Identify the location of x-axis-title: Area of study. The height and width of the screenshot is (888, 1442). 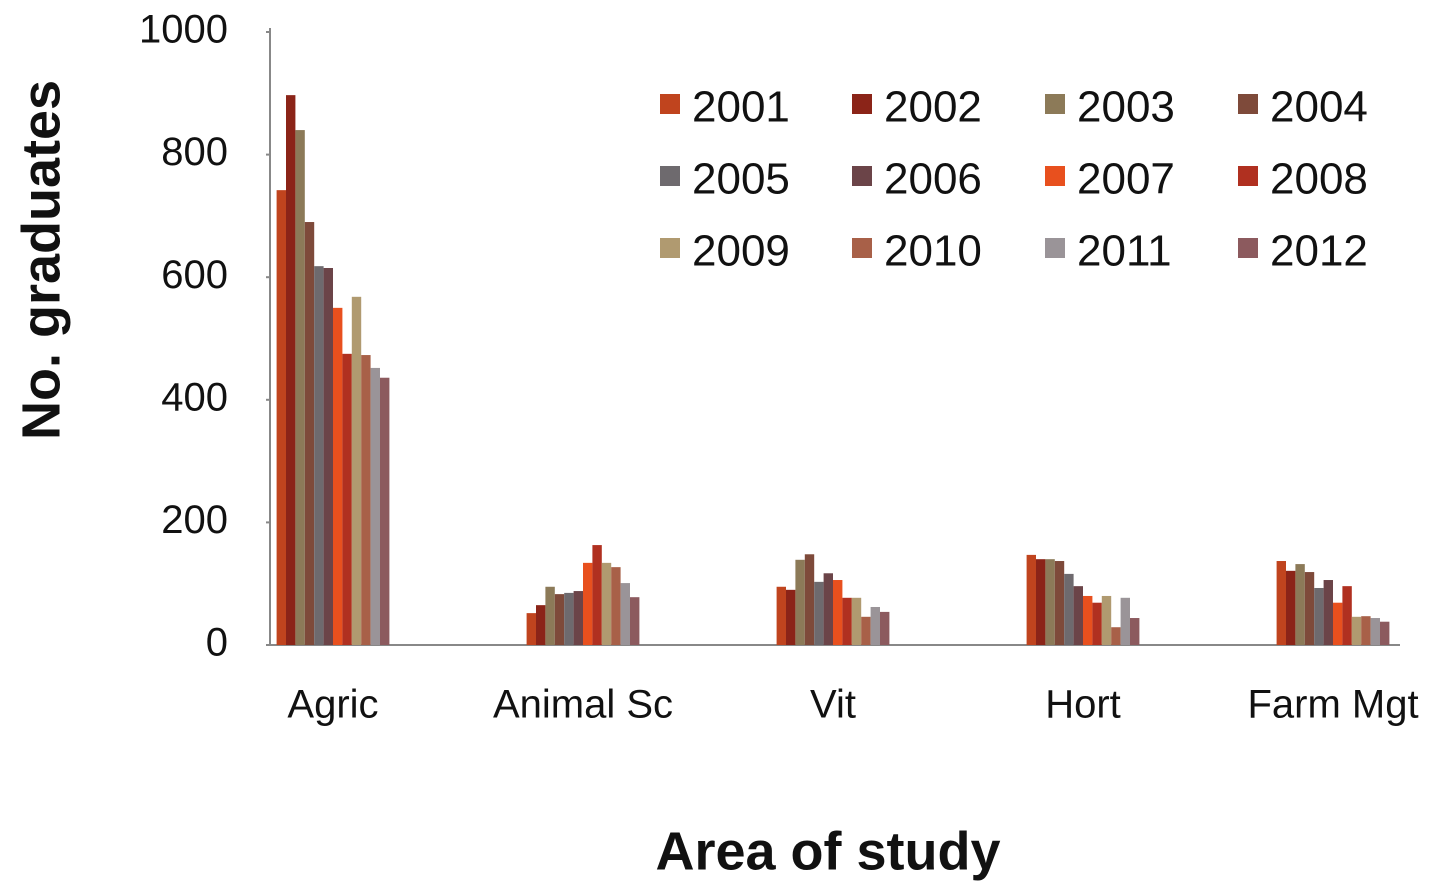
(827, 851).